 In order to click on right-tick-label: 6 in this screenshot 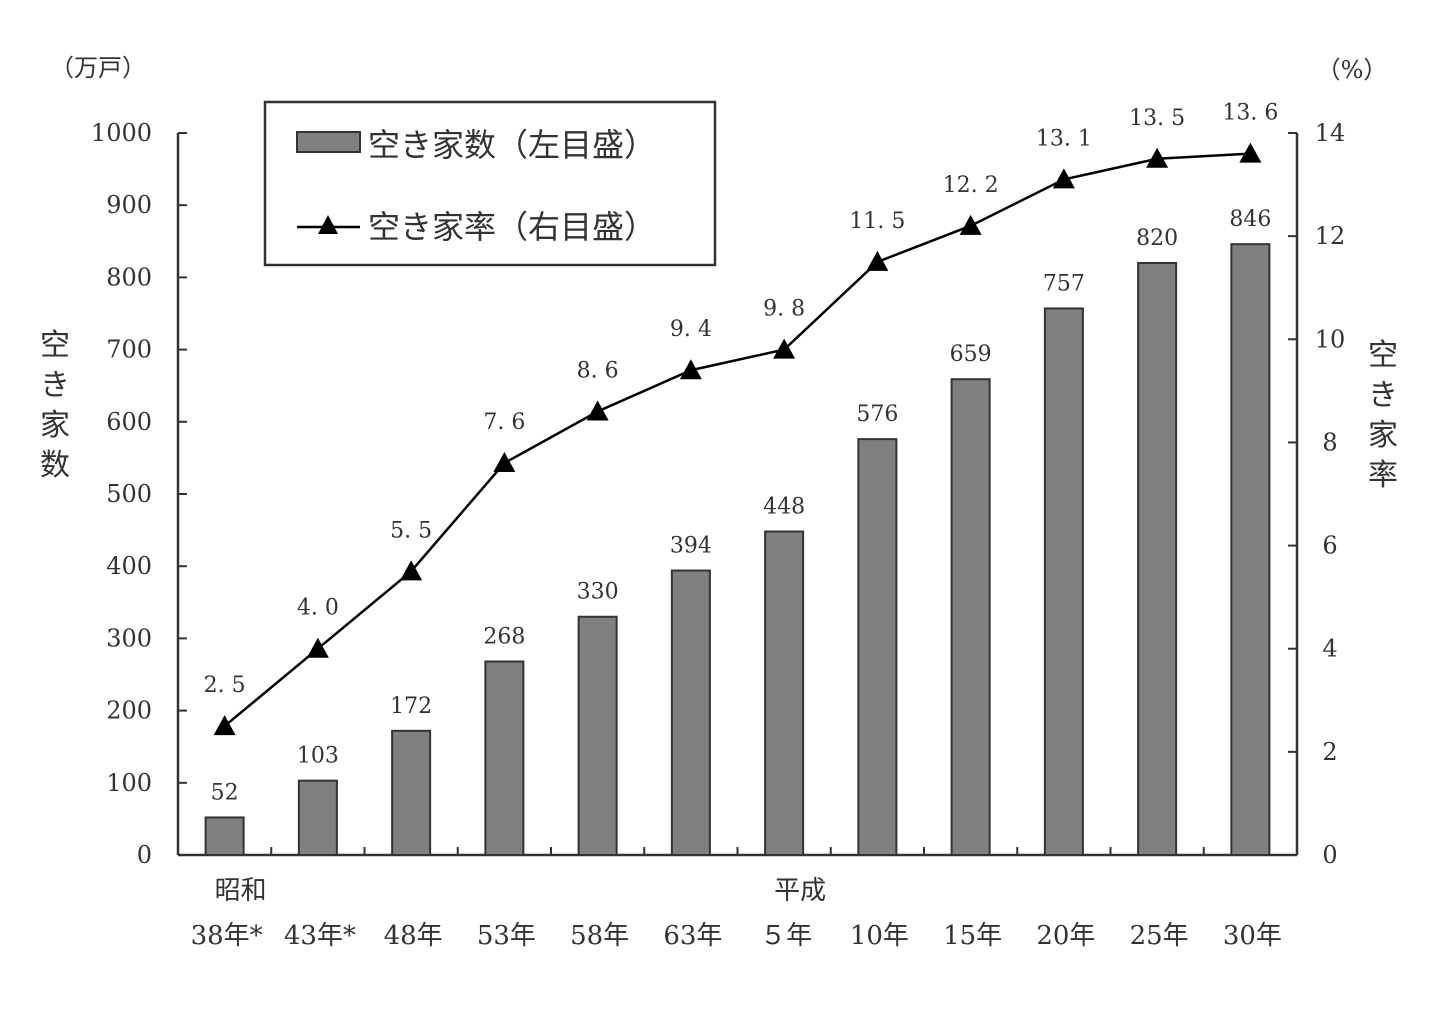, I will do `click(1329, 546)`.